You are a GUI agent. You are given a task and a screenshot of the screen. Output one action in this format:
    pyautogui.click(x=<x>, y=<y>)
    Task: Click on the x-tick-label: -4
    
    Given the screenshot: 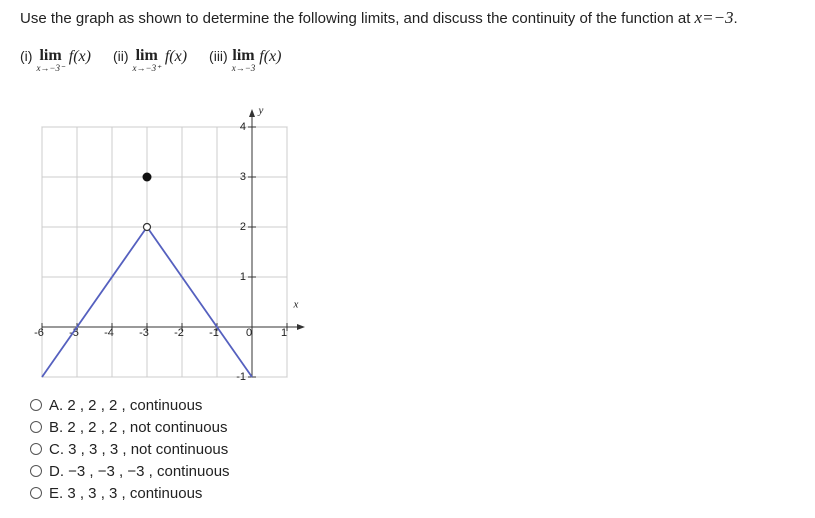 What is the action you would take?
    pyautogui.click(x=109, y=333)
    